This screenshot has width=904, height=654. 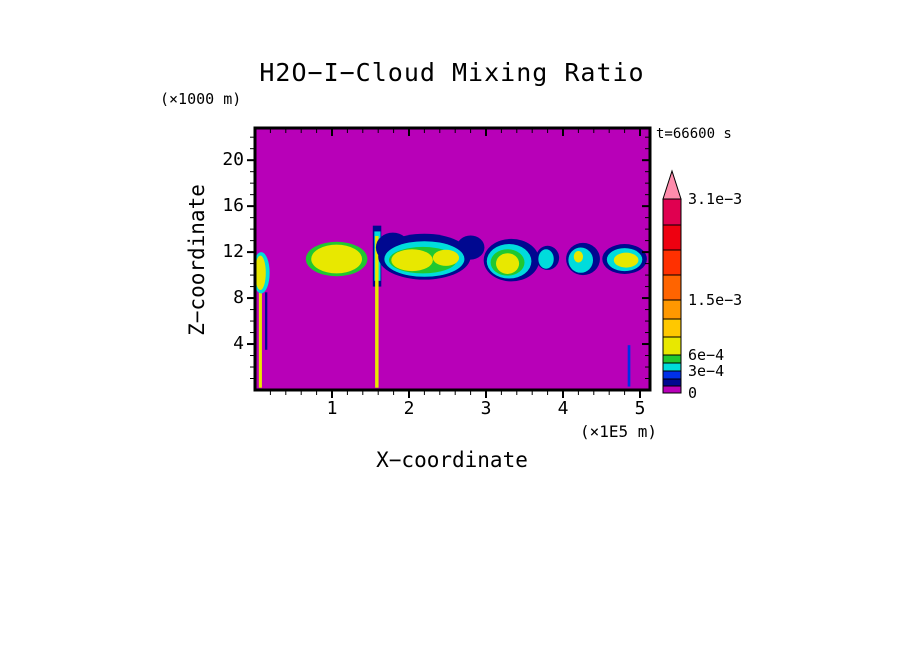 I want to click on x-axis-label: X−coordinate, so click(x=452, y=460).